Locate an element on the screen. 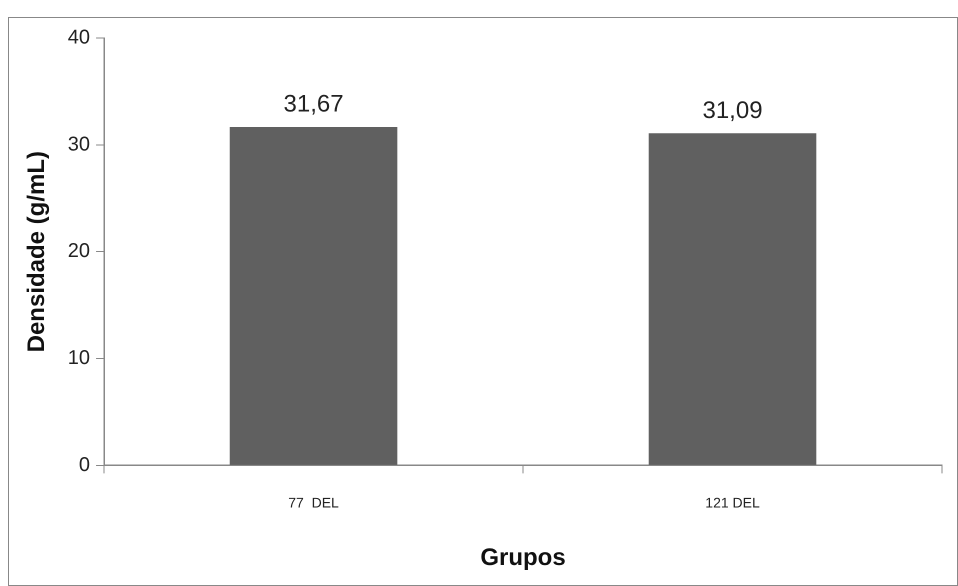 The width and height of the screenshot is (958, 586). x-tick-label: 121 DEL is located at coordinates (732, 502).